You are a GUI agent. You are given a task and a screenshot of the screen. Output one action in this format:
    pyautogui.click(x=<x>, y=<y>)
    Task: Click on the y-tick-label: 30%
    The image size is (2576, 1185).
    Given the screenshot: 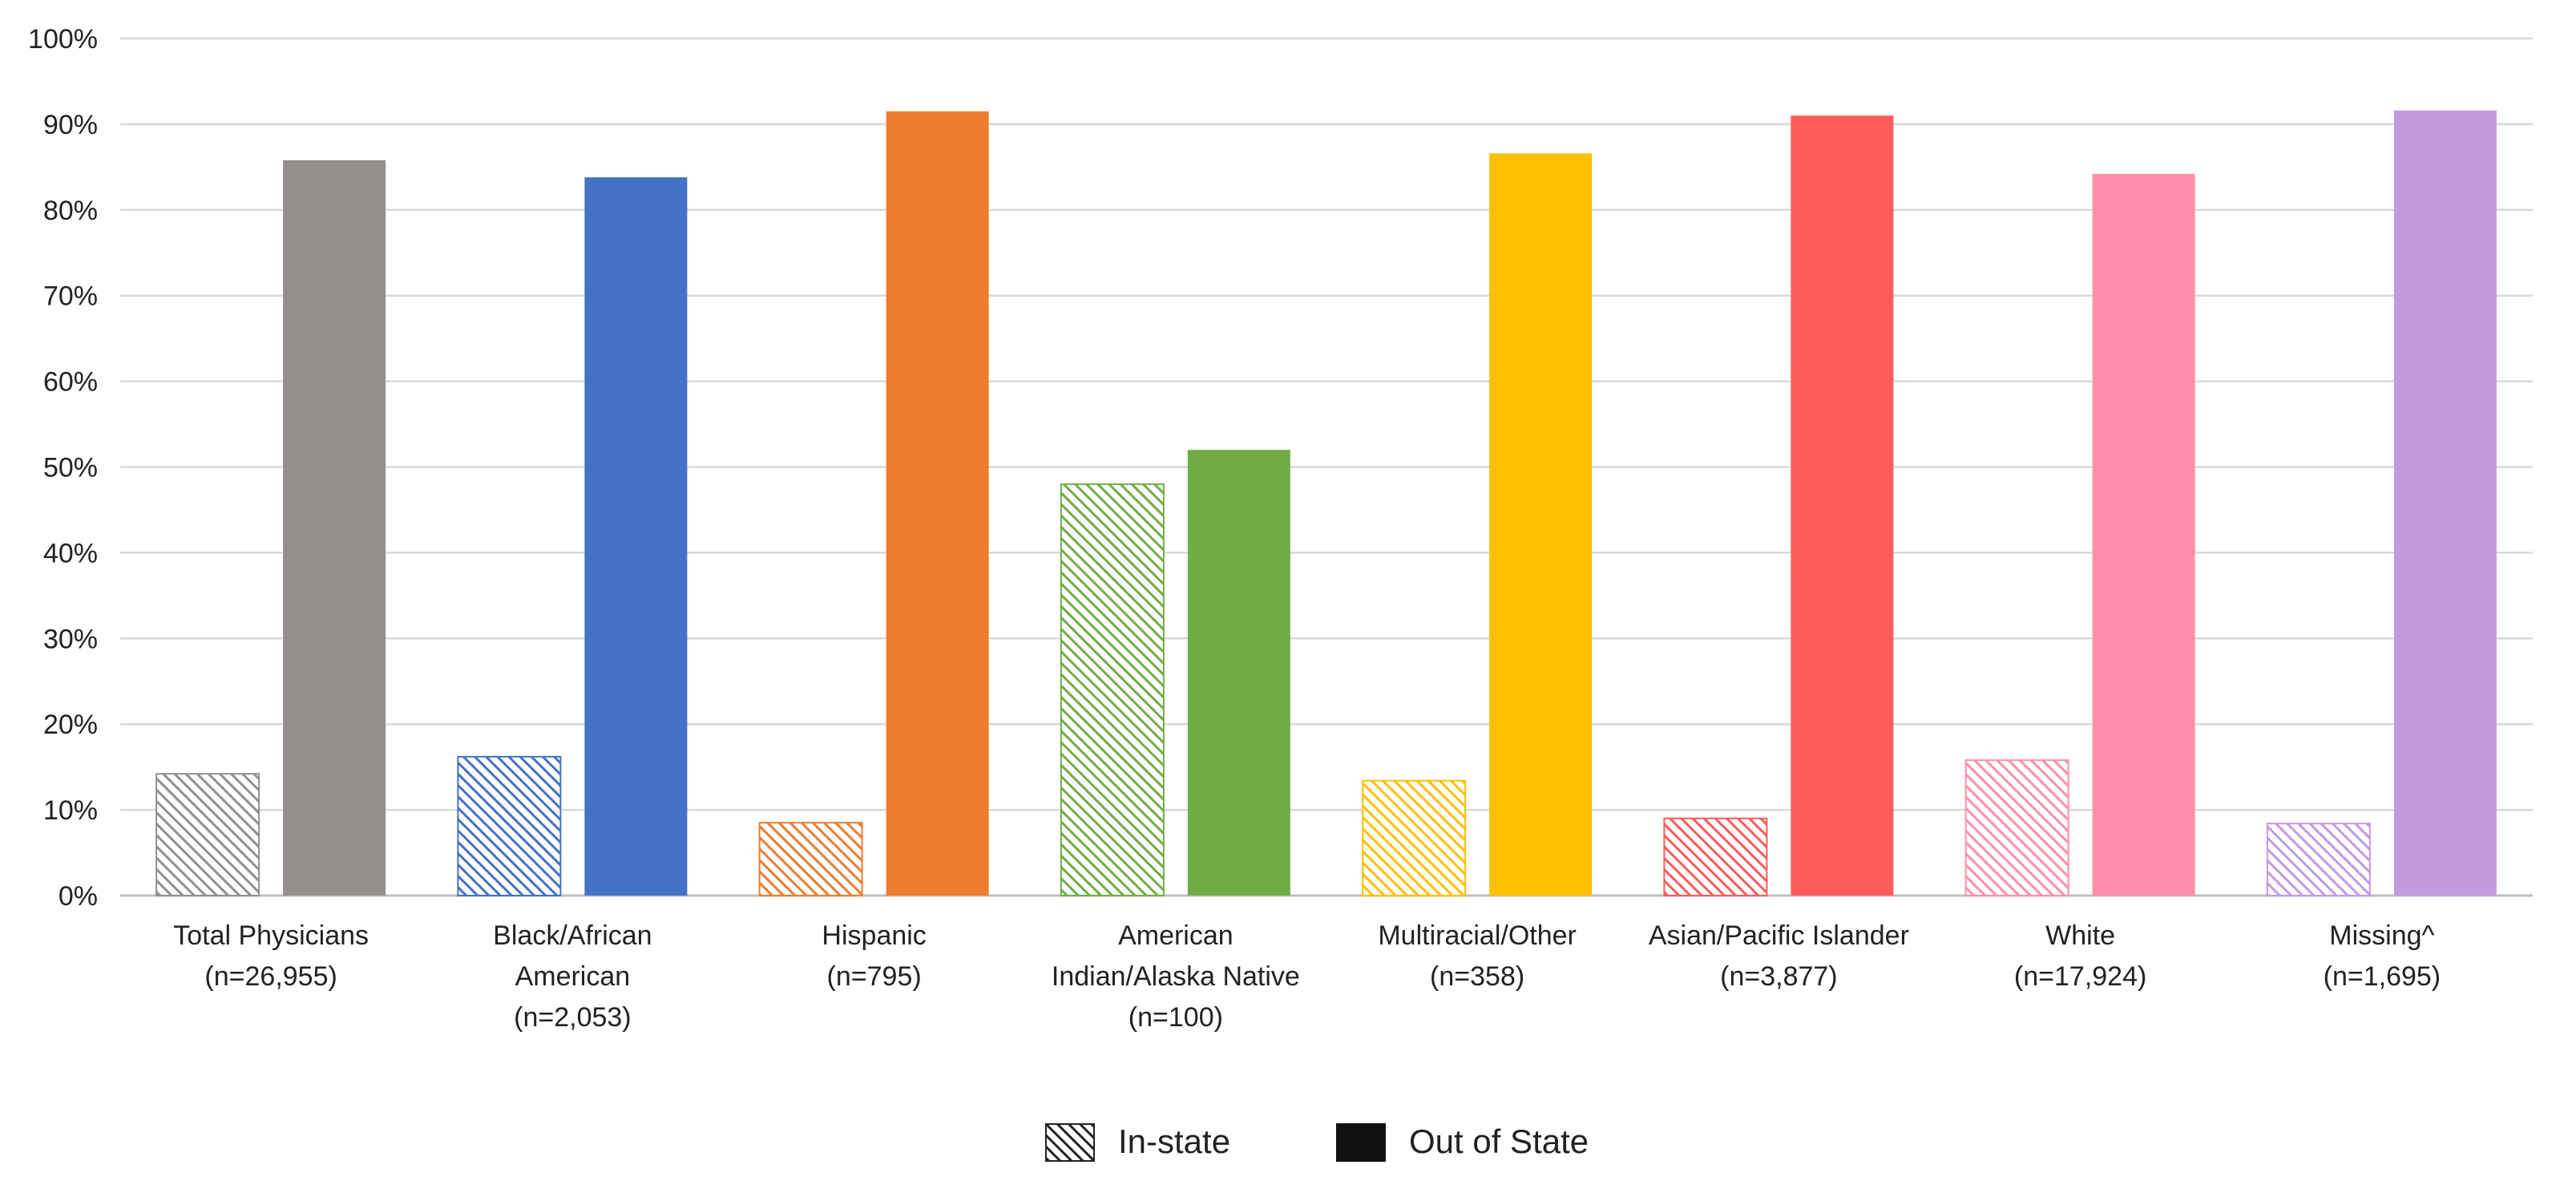 What is the action you would take?
    pyautogui.click(x=70, y=639)
    